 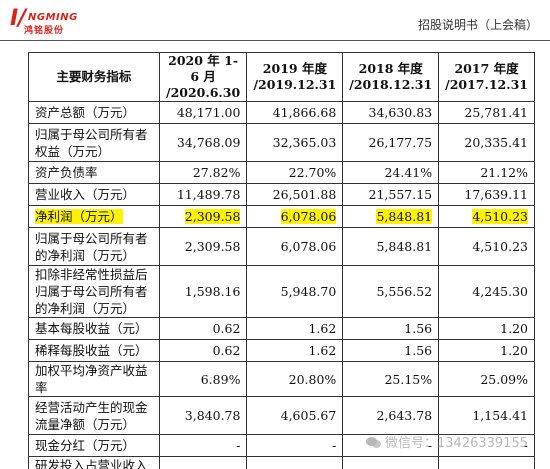 What do you see at coordinates (275, 40) in the screenshot?
I see `header-divider` at bounding box center [275, 40].